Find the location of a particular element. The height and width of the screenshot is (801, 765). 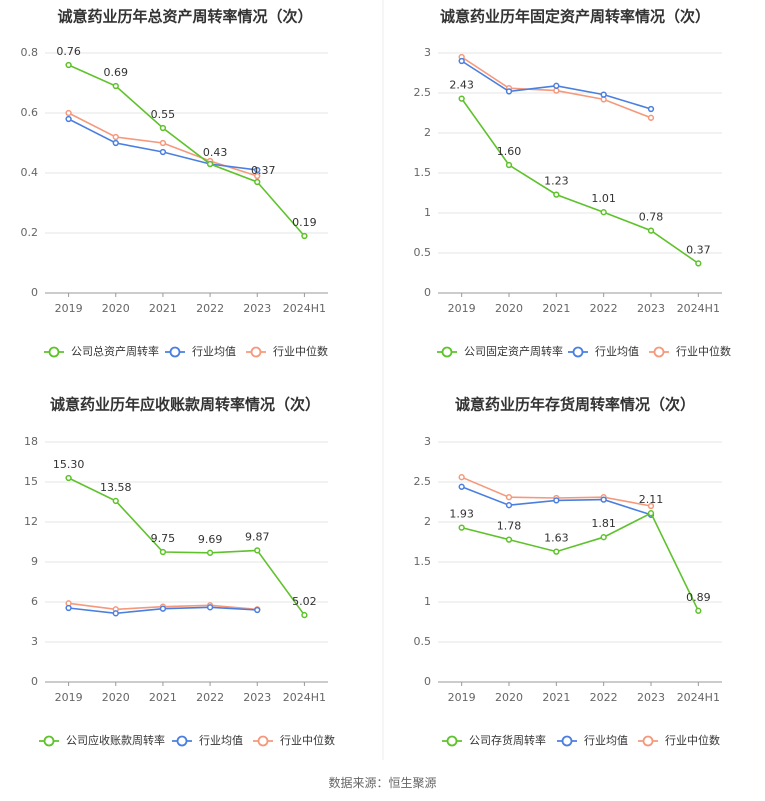

data-label: 0.55 is located at coordinates (163, 114).